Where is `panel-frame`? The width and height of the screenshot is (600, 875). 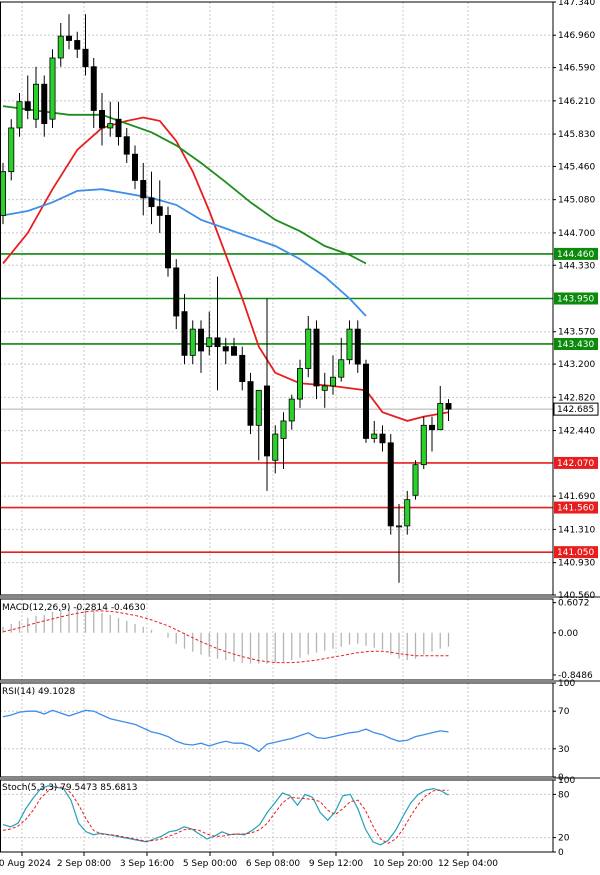
panel-frame is located at coordinates (277, 816).